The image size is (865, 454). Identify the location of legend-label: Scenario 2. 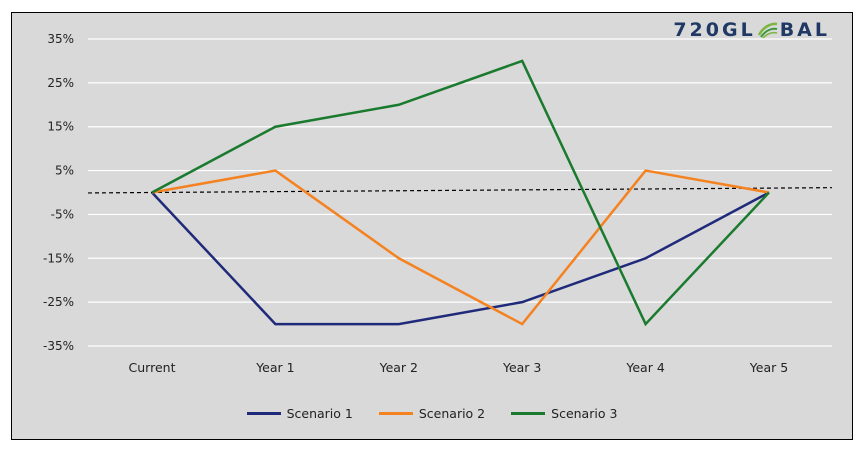
(452, 413).